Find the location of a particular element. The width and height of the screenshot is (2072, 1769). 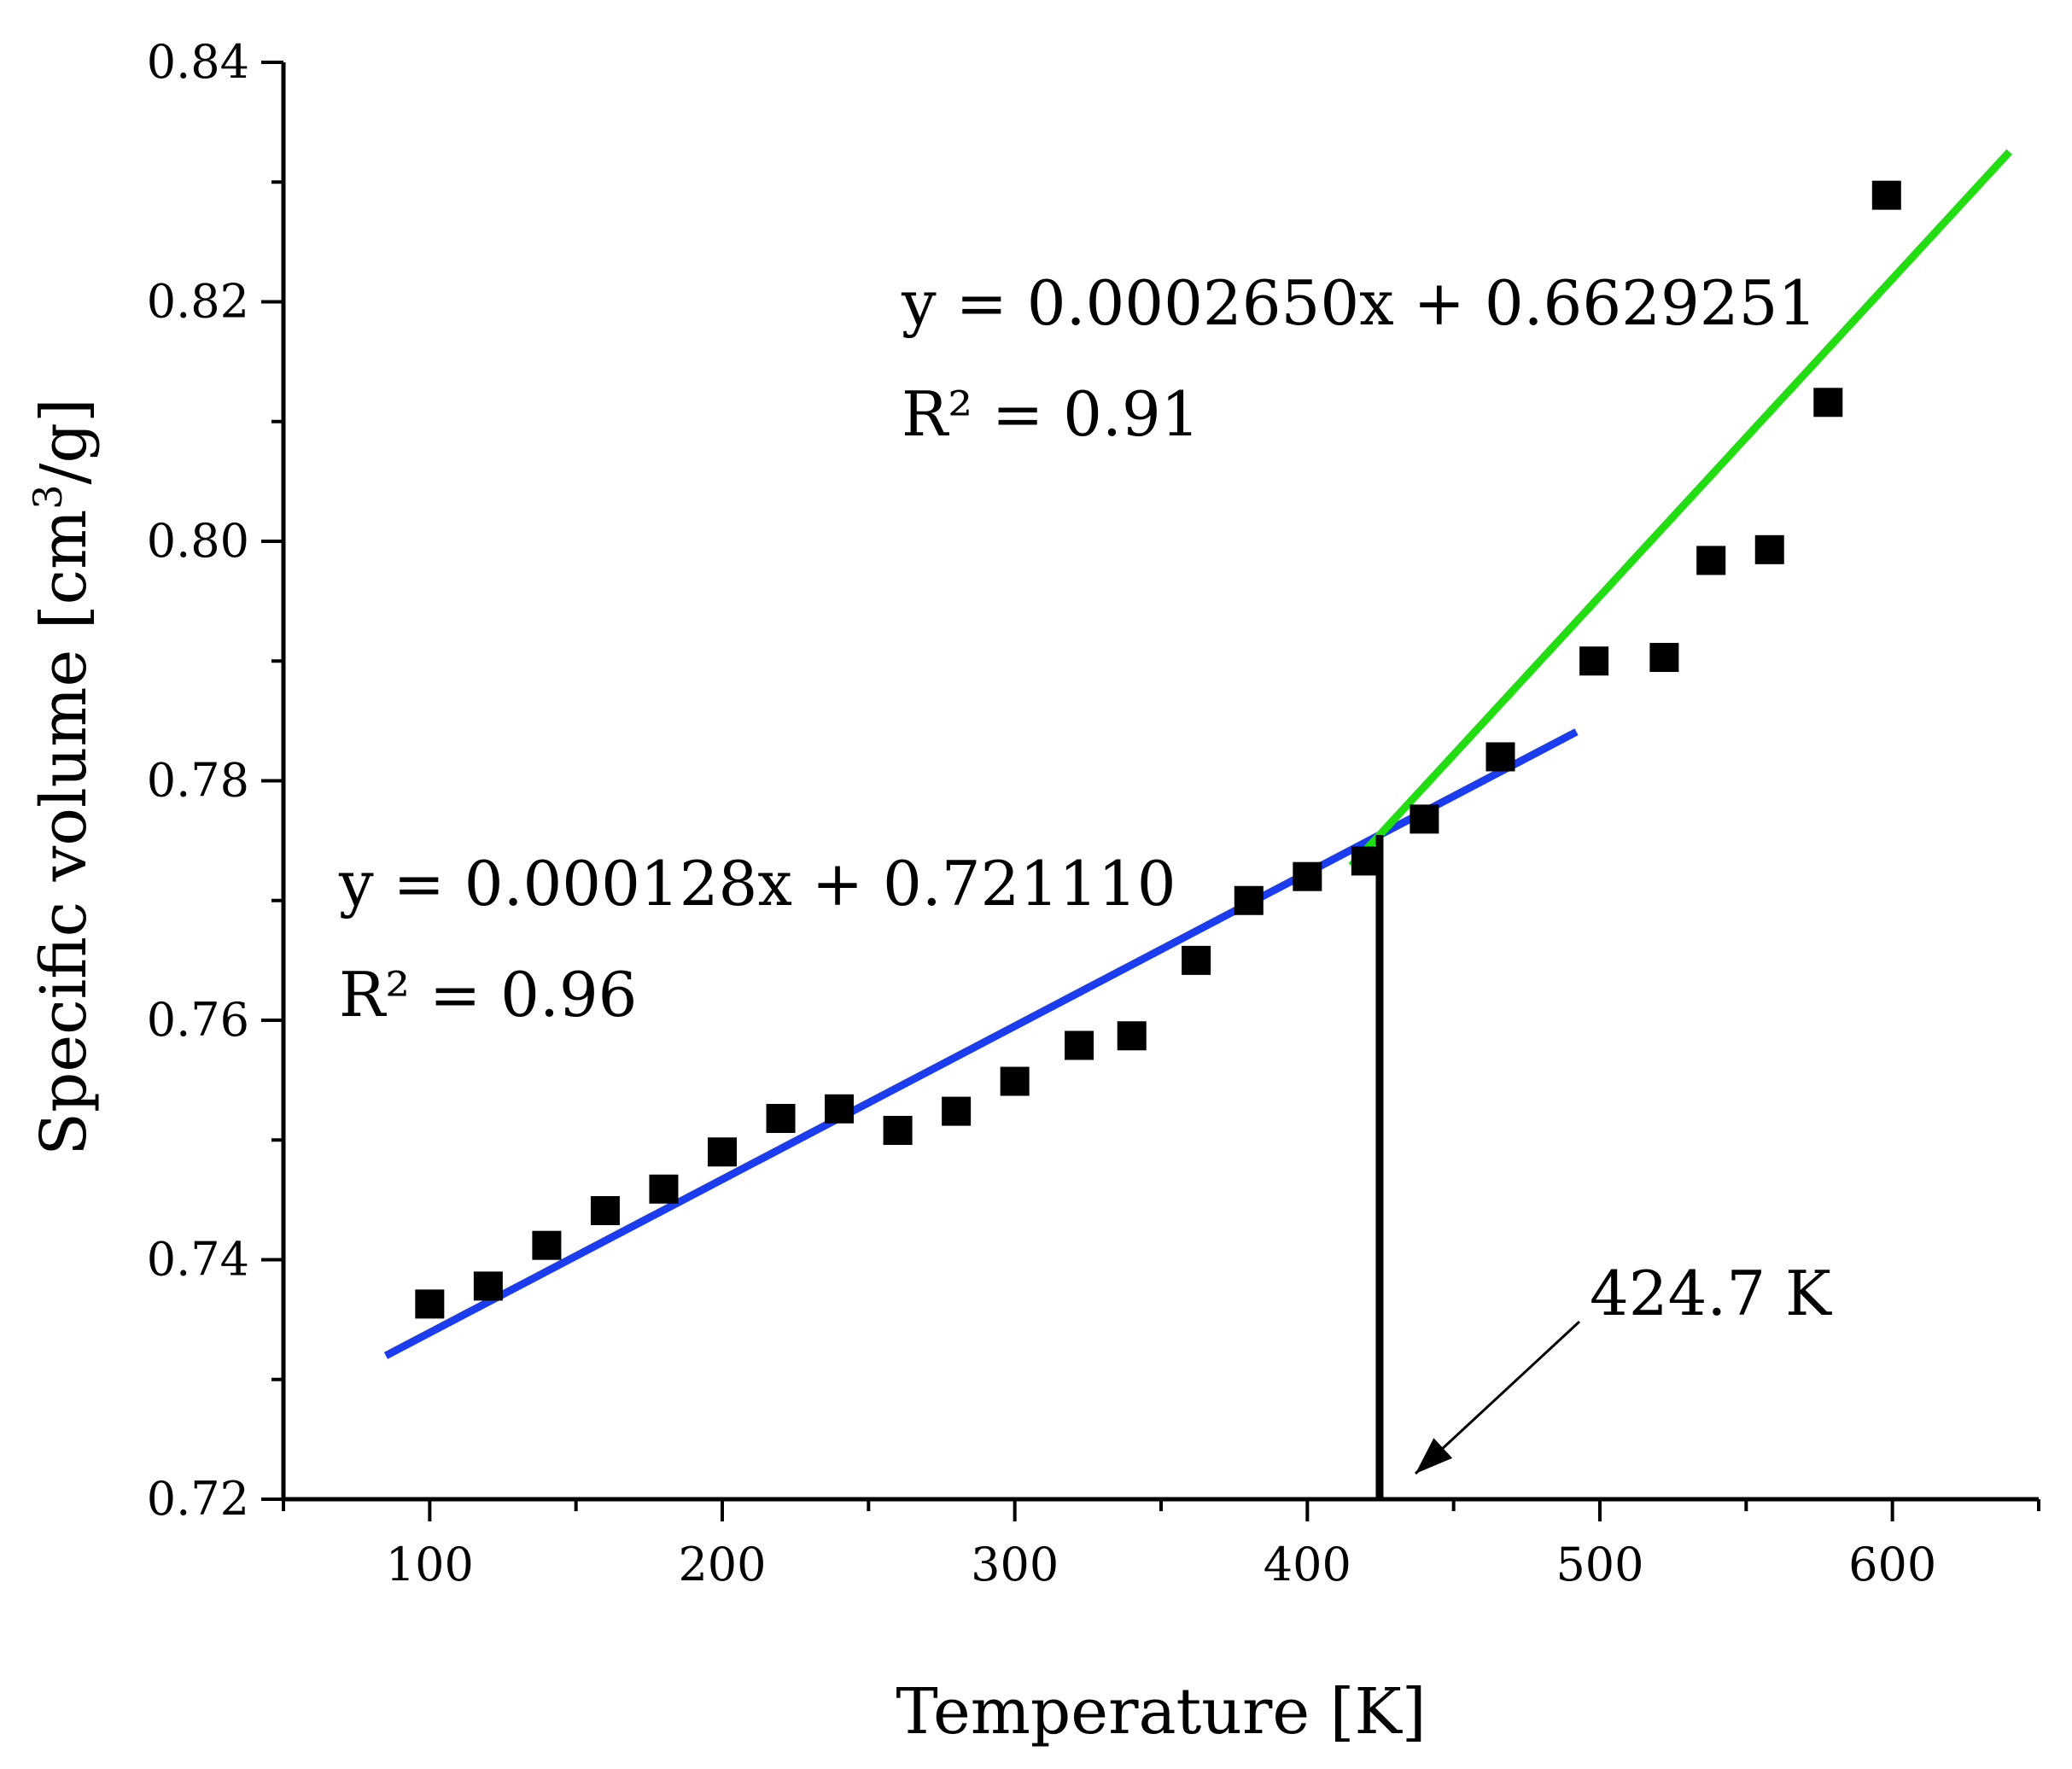

y-tick-label: 0.76 is located at coordinates (198, 1020).